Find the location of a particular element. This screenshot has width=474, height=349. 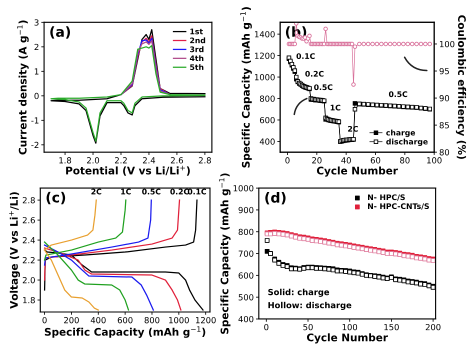

chart-title: (a) is located at coordinates (60, 32).